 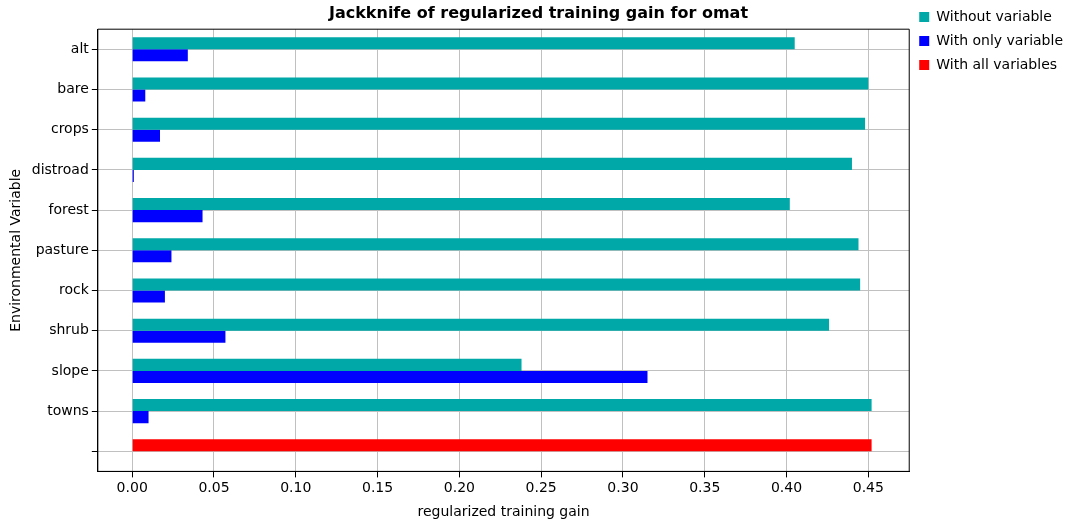 What do you see at coordinates (868, 487) in the screenshot?
I see `x-tick-label: 0.45` at bounding box center [868, 487].